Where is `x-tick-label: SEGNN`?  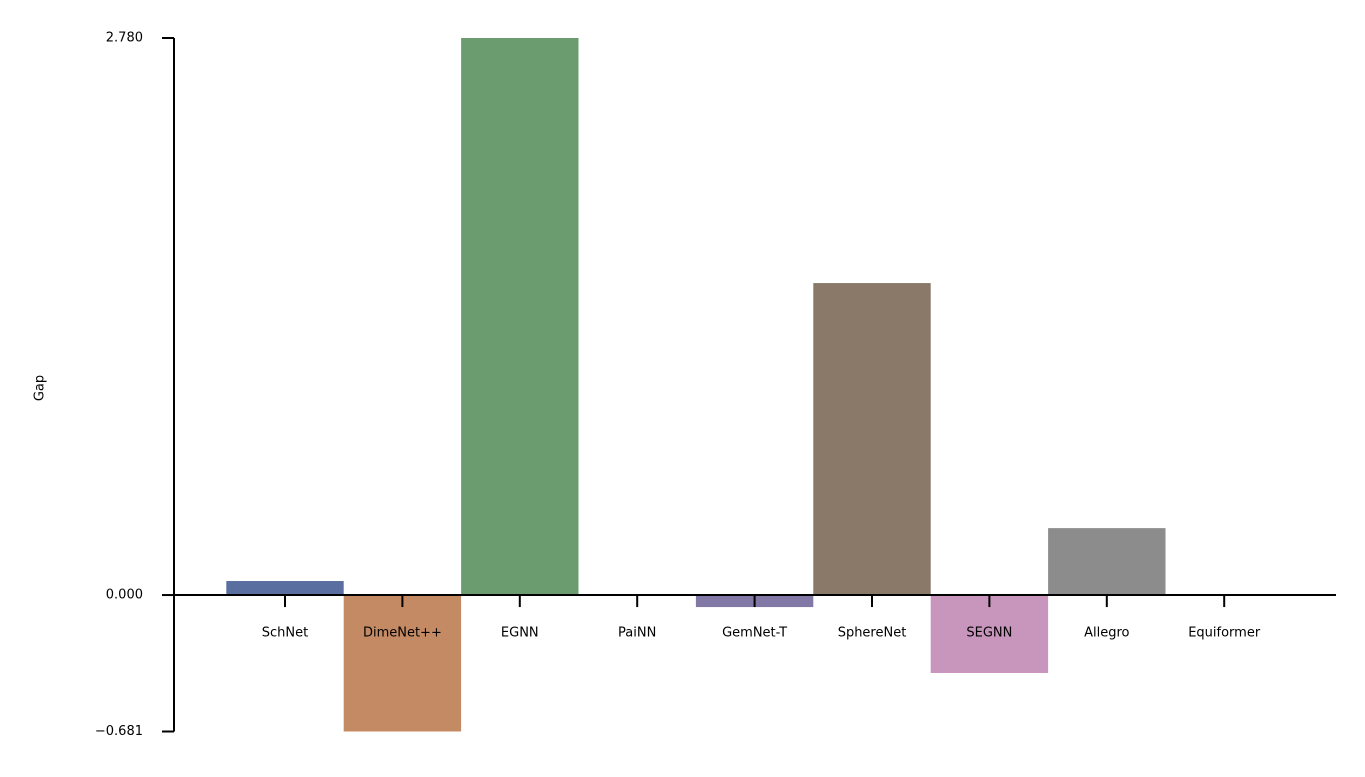
x-tick-label: SEGNN is located at coordinates (989, 633).